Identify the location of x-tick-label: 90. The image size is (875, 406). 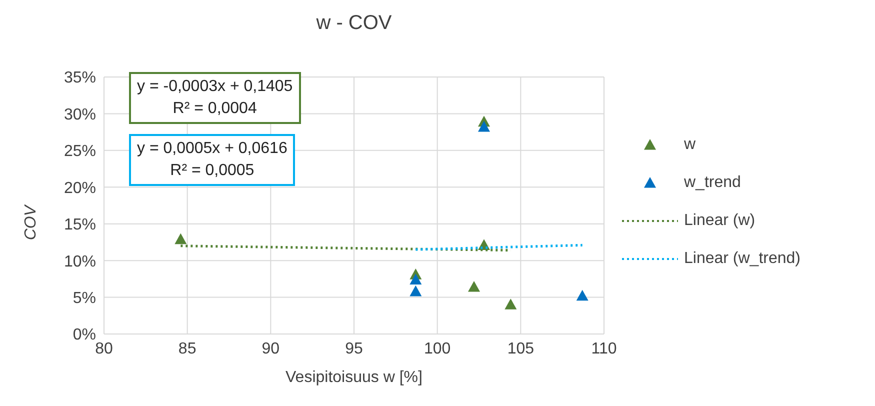
(271, 349).